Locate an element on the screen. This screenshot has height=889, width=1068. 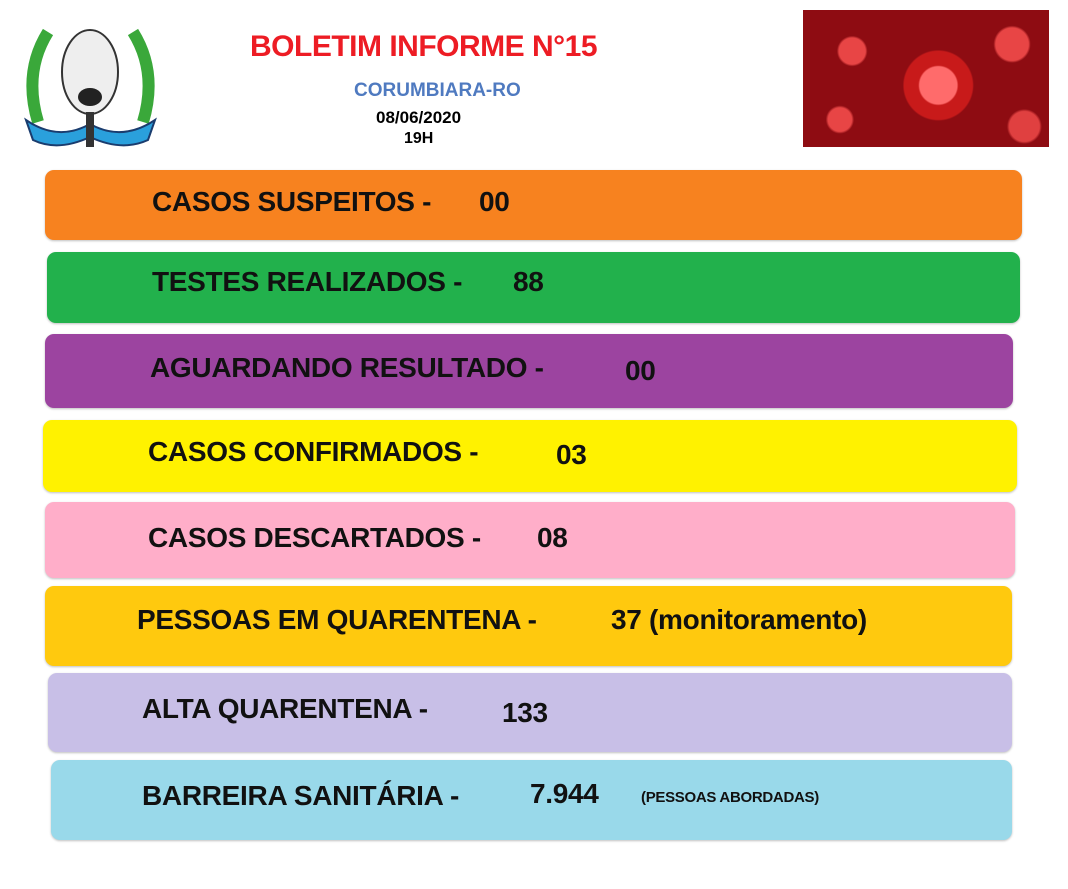
stat-value: 7.944 is located at coordinates (564, 793).